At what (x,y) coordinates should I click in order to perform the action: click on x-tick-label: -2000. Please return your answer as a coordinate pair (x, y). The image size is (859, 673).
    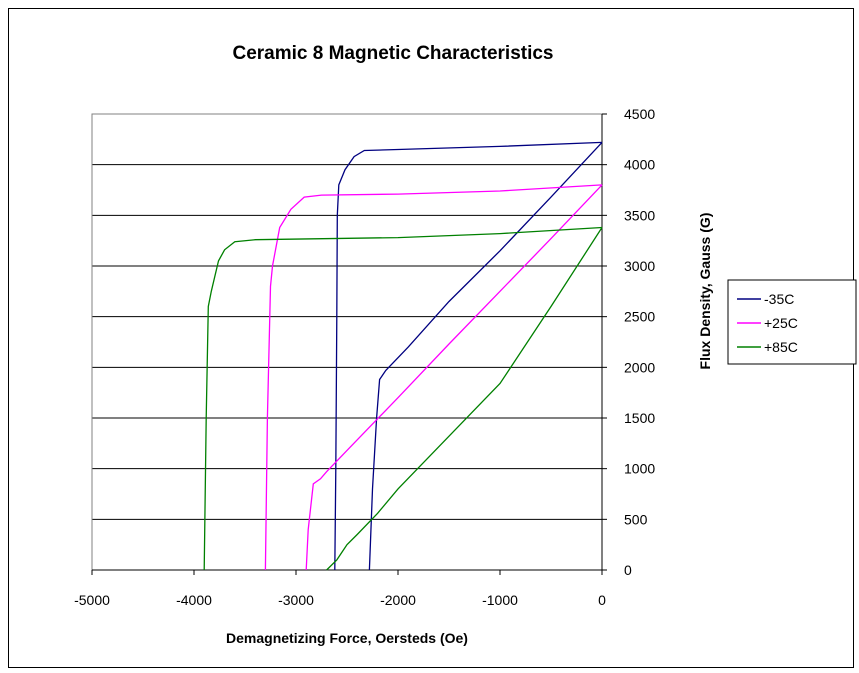
    Looking at the image, I should click on (398, 600).